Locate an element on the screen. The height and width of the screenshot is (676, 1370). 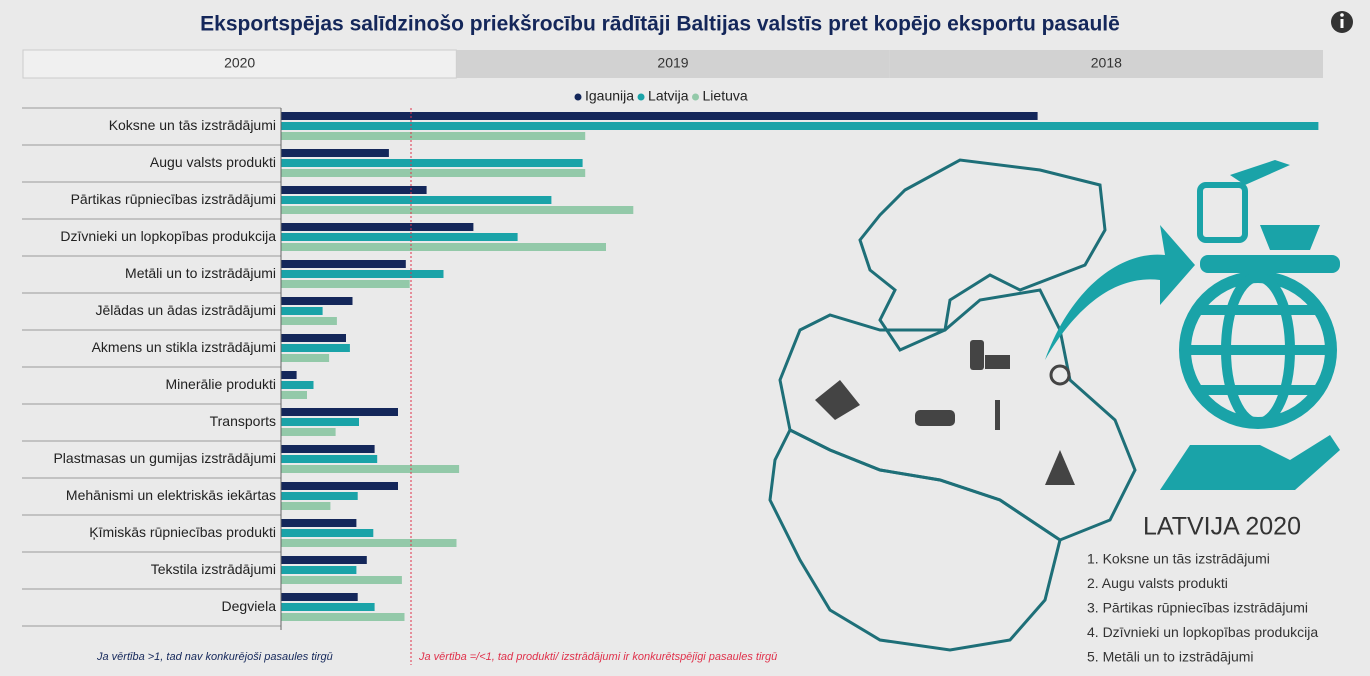
icons is located at coordinates (945, 412).